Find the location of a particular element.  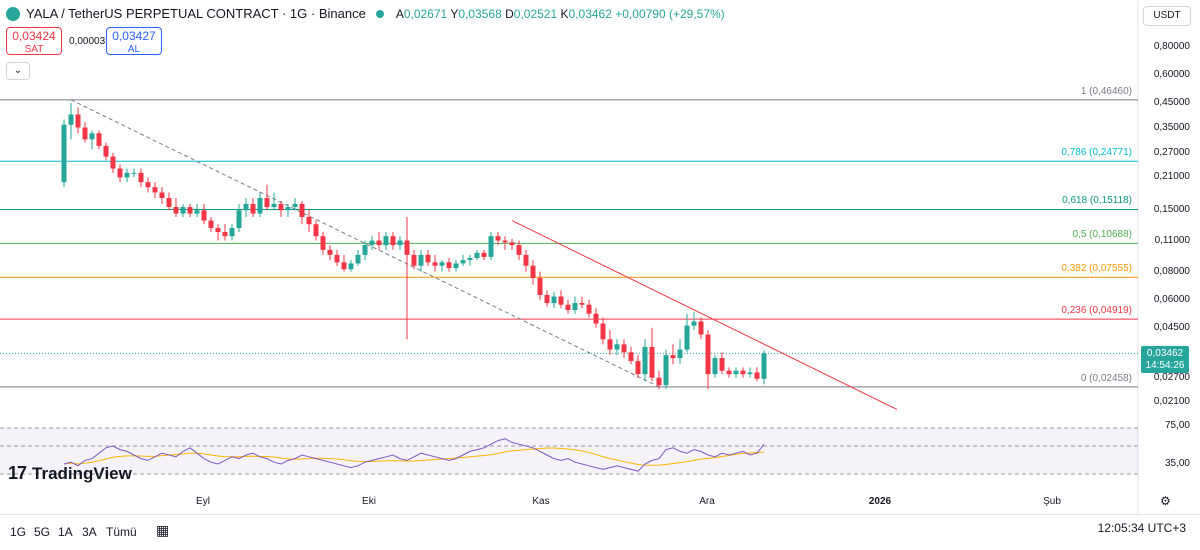

price-tick-label: 0,08000 is located at coordinates (1171, 271).